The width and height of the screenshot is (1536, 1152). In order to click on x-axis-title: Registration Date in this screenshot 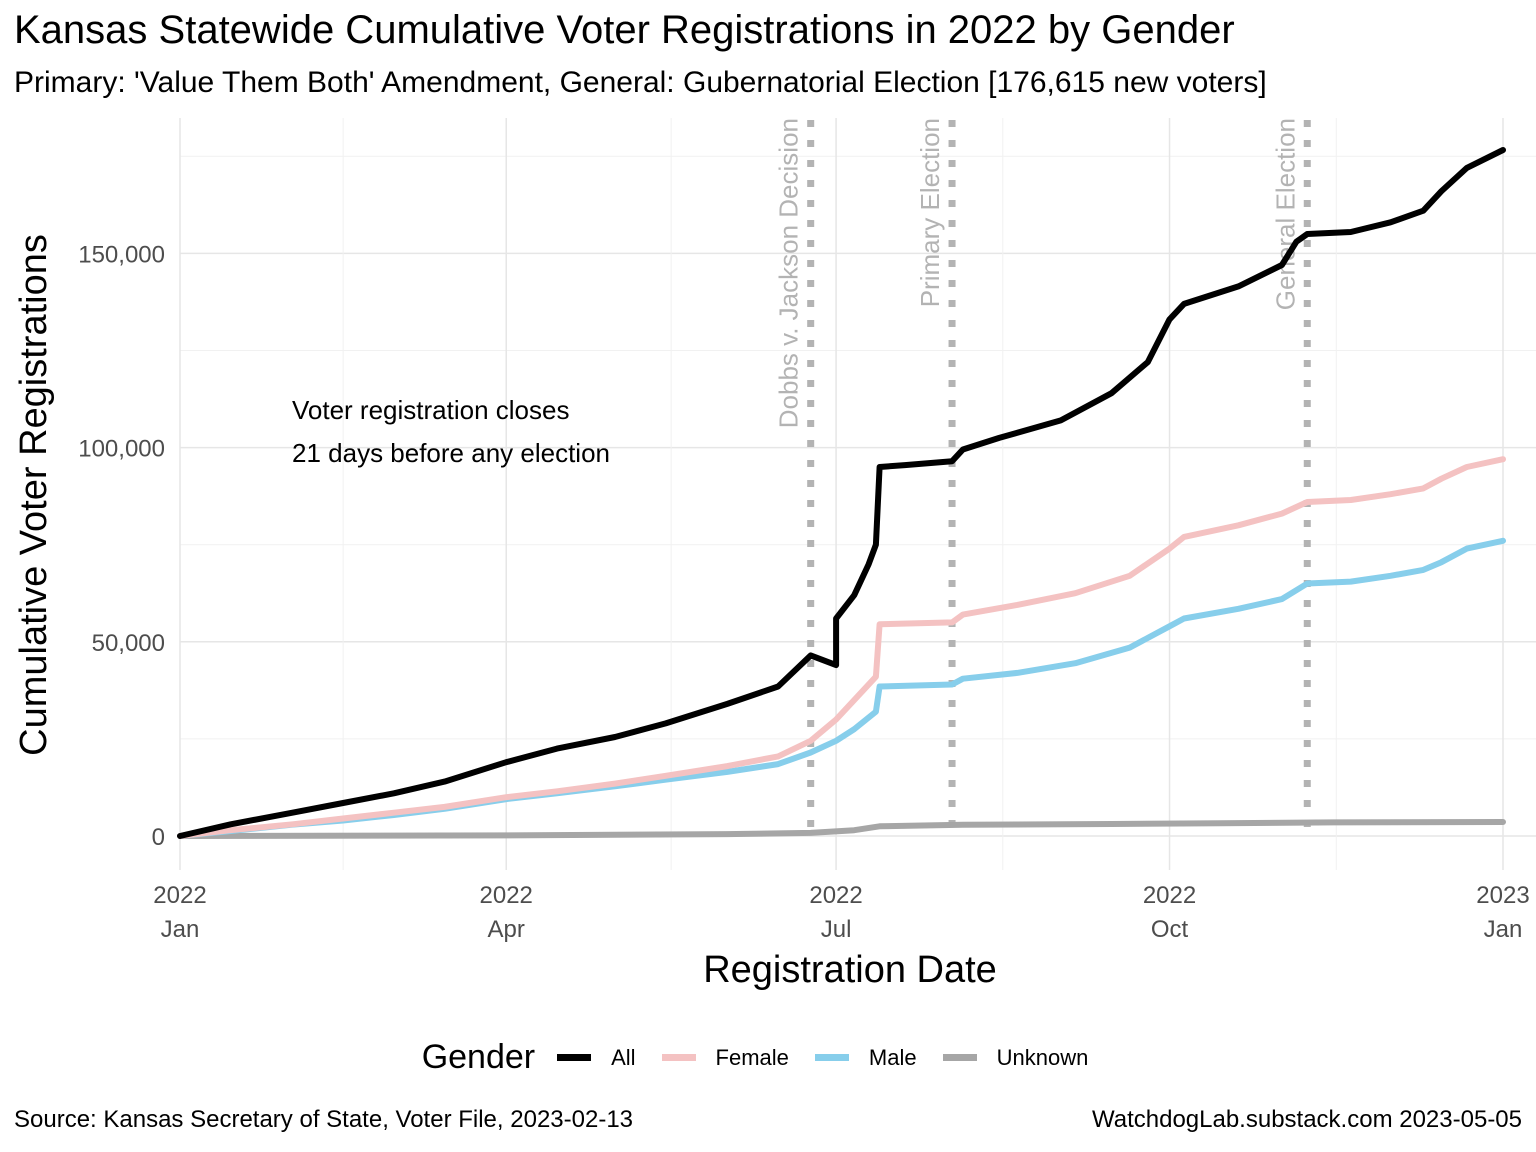, I will do `click(850, 970)`.